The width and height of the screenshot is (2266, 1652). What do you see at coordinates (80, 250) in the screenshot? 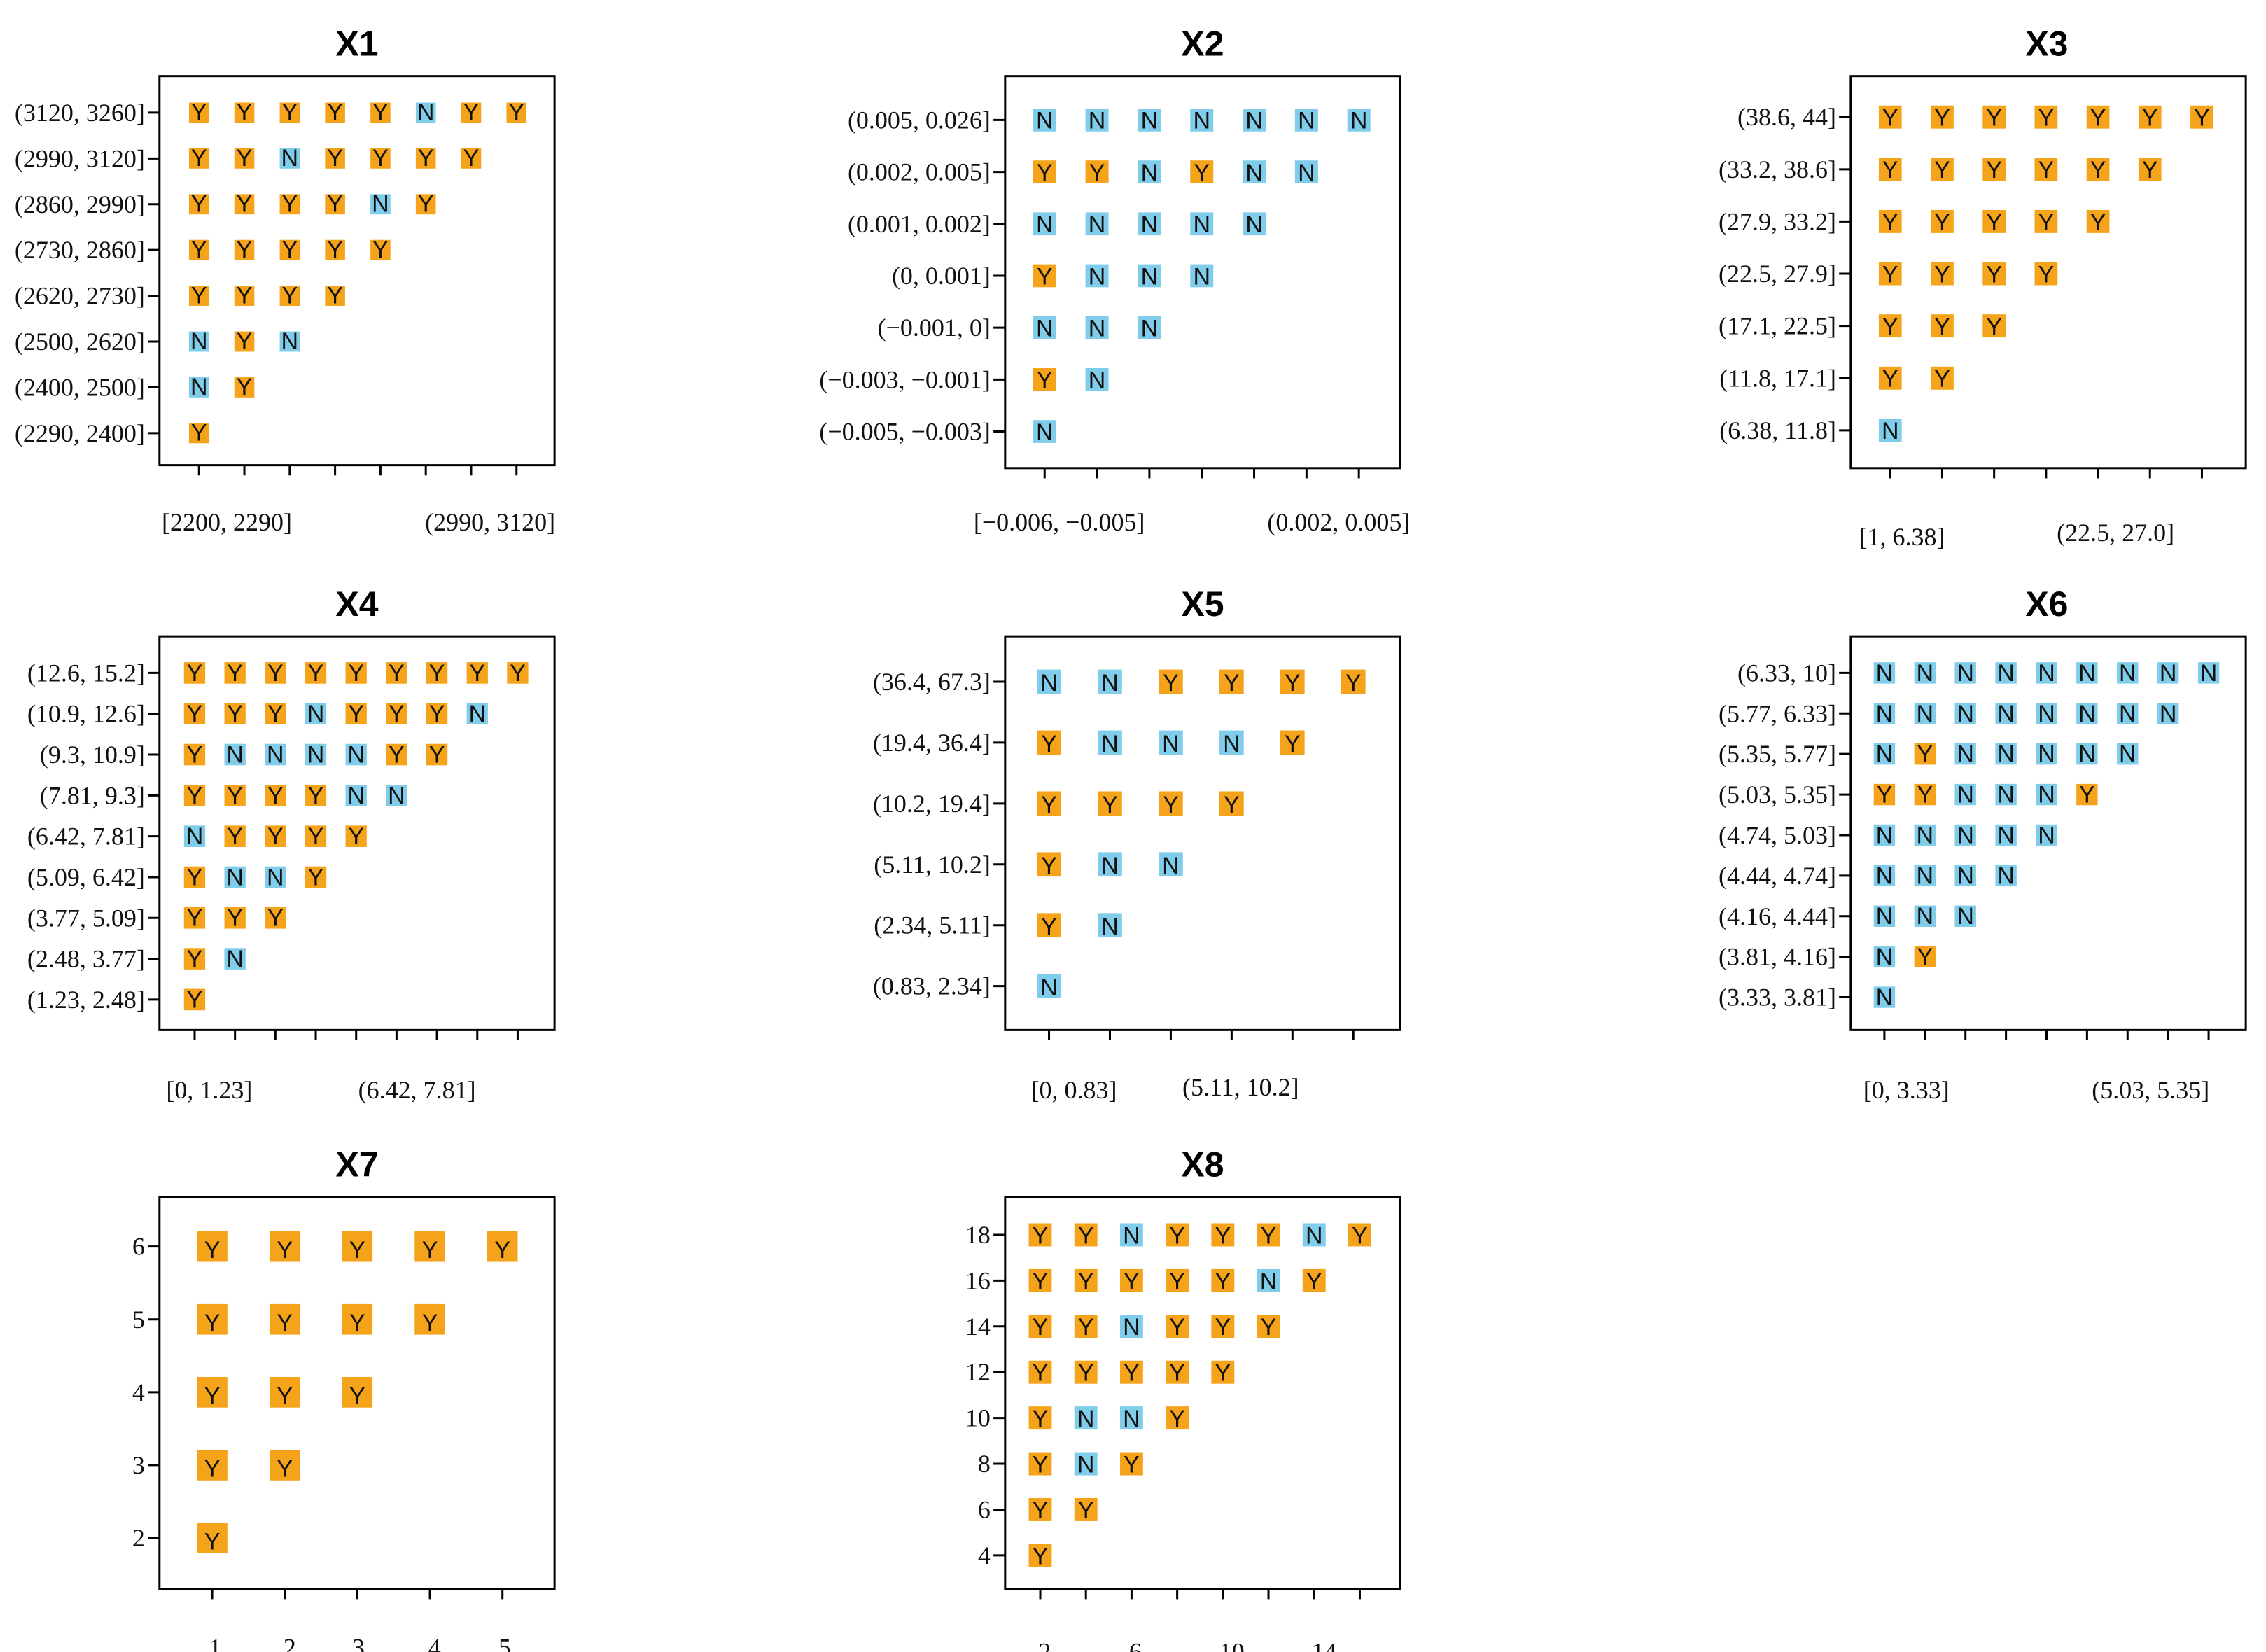
I see `y-tick-label: (2730, 2860]` at bounding box center [80, 250].